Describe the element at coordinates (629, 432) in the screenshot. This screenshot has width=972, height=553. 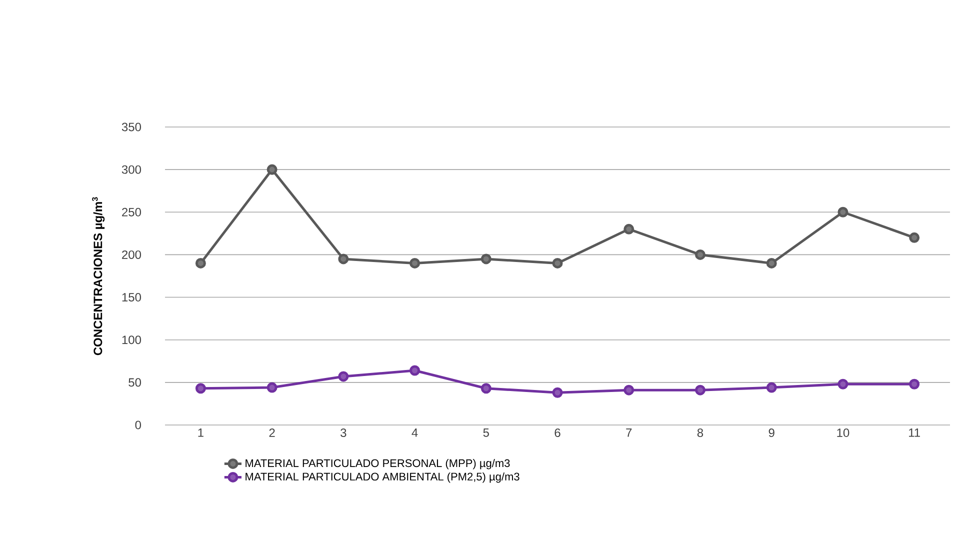
I see `x-tick-label: 7` at that location.